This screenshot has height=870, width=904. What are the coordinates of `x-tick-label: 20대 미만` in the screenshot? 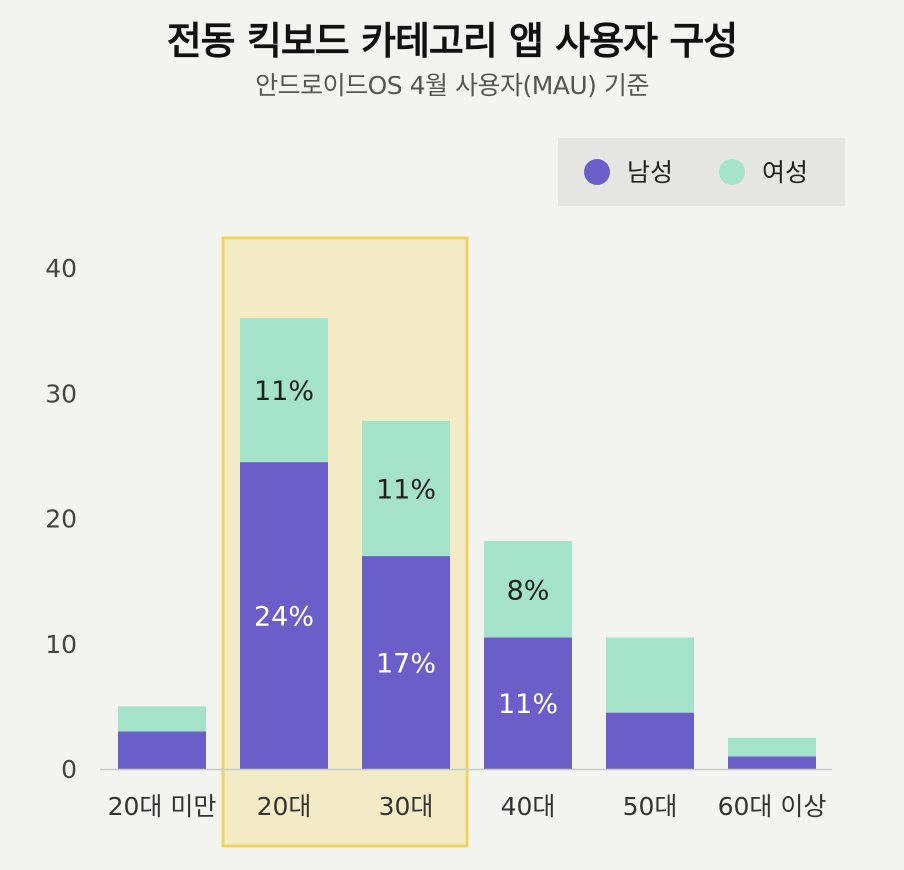 It's located at (162, 806).